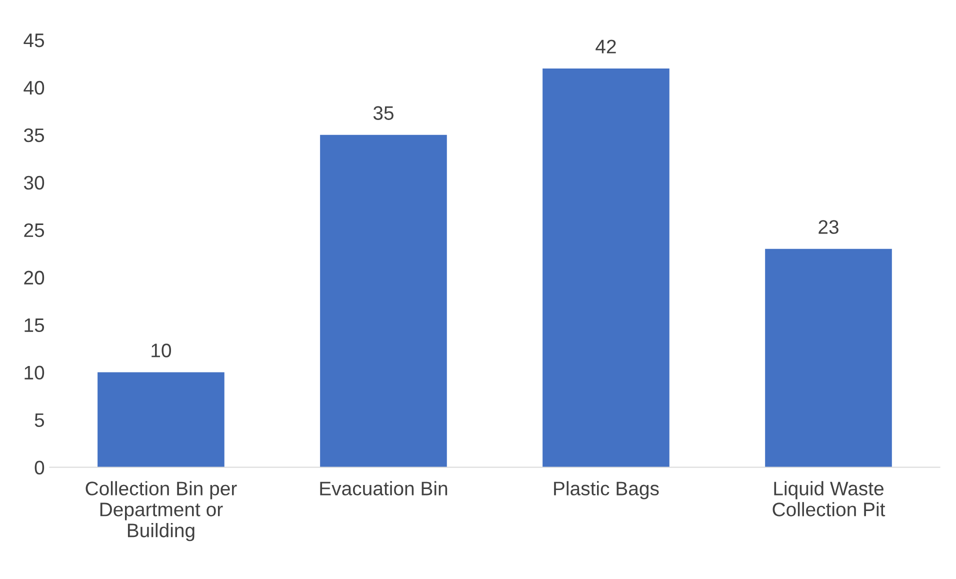 Image resolution: width=956 pixels, height=579 pixels. Describe the element at coordinates (34, 87) in the screenshot. I see `y-tick-label: 40` at that location.